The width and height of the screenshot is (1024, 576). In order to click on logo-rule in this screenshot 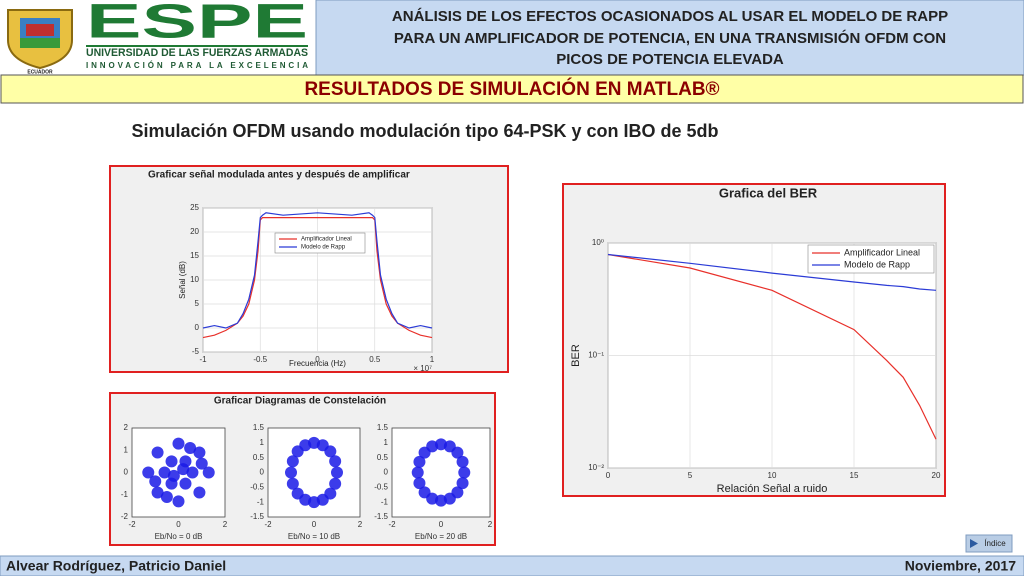, I will do `click(197, 46)`.